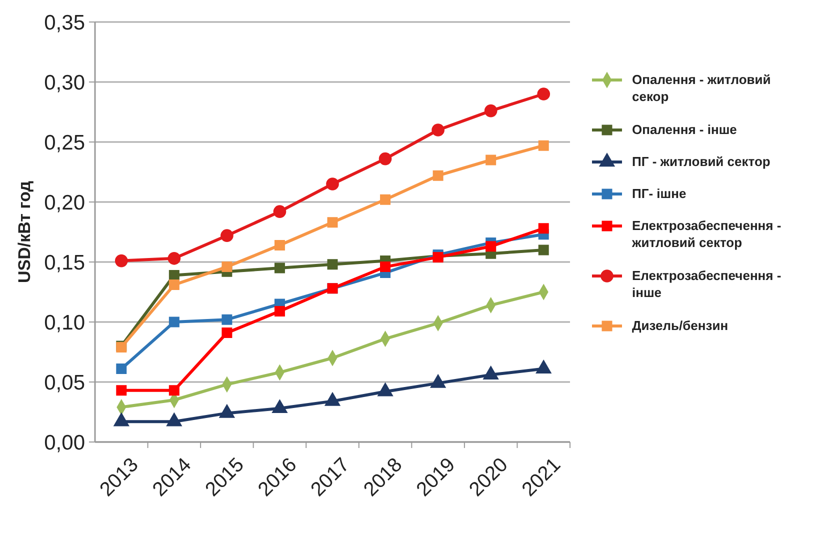  I want to click on legend-label: Опалення - житловий секор, so click(701, 88).